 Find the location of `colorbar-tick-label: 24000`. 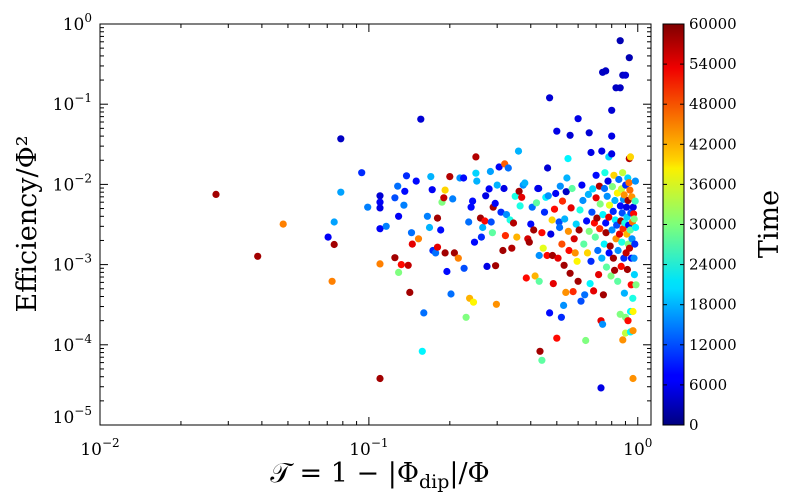

colorbar-tick-label: 24000 is located at coordinates (713, 265).